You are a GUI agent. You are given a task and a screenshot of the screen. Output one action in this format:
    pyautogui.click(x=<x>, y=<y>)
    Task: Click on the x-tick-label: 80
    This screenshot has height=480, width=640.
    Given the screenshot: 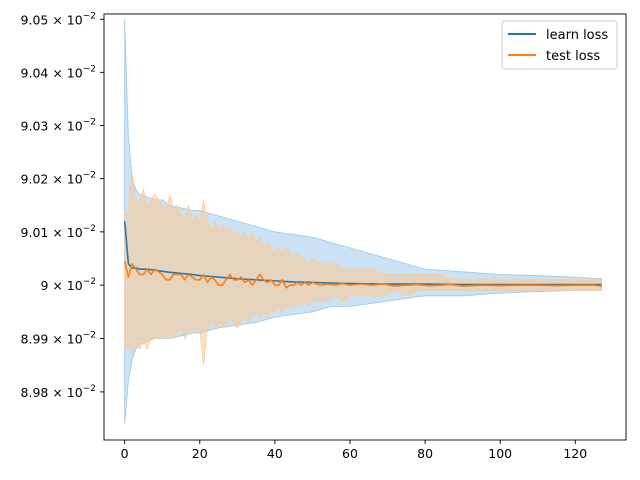 What is the action you would take?
    pyautogui.click(x=425, y=453)
    